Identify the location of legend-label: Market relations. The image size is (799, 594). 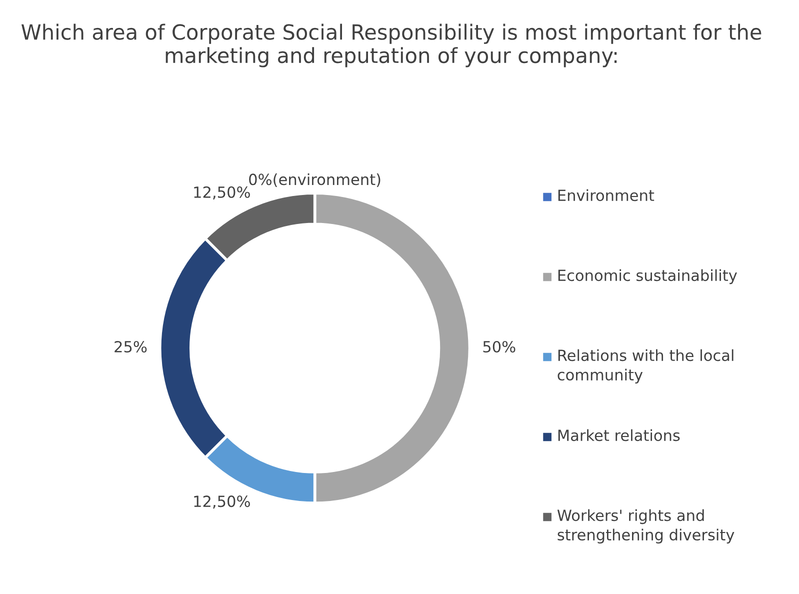
(619, 435).